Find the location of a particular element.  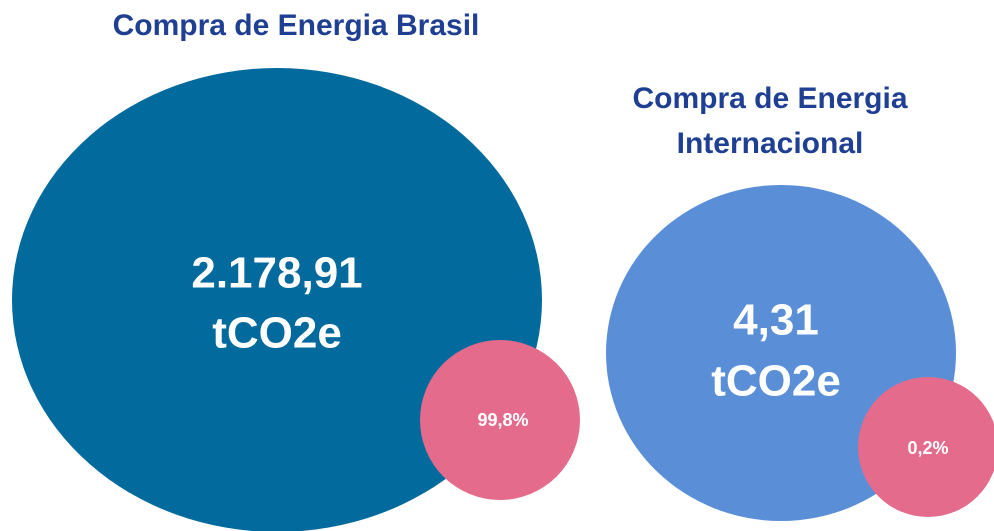

left-share-bubble is located at coordinates (500, 420).